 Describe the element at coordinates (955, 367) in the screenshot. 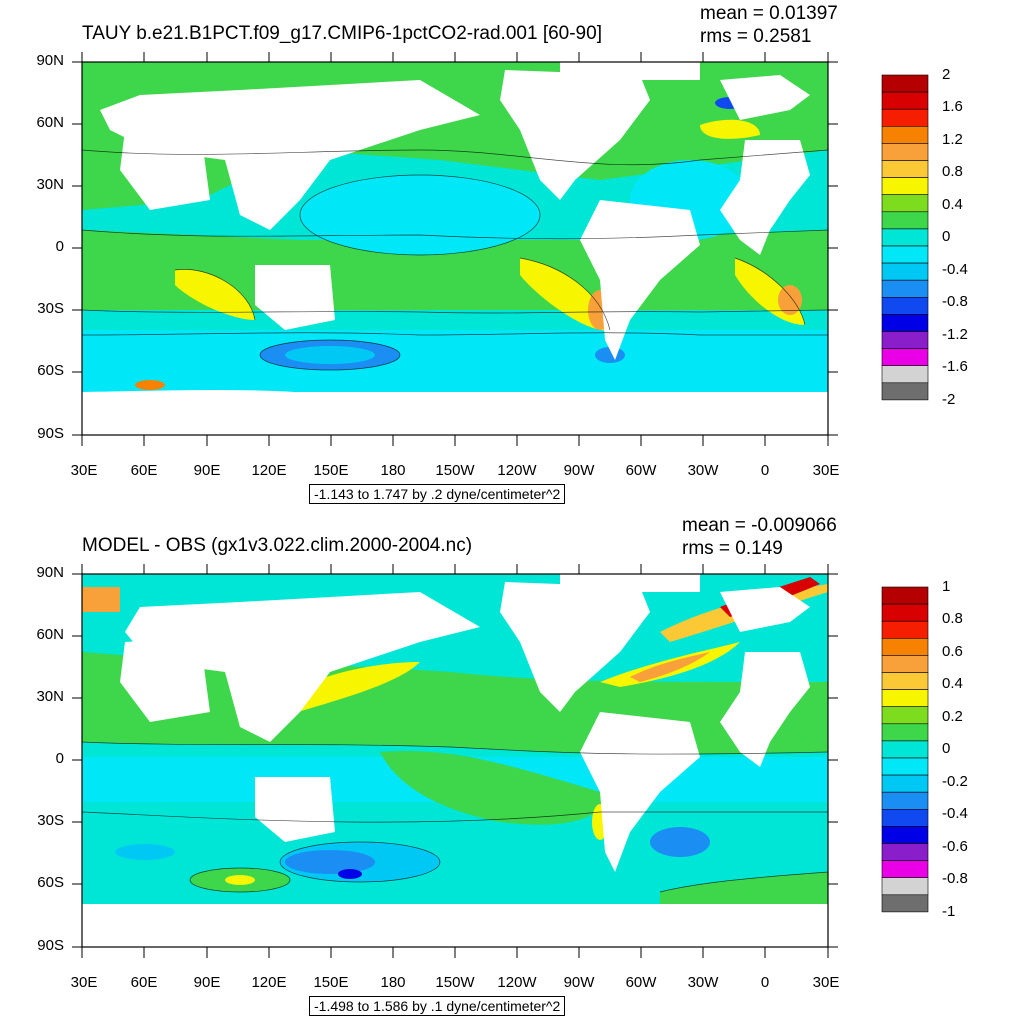

I see `colorbar-label: -1.6` at that location.